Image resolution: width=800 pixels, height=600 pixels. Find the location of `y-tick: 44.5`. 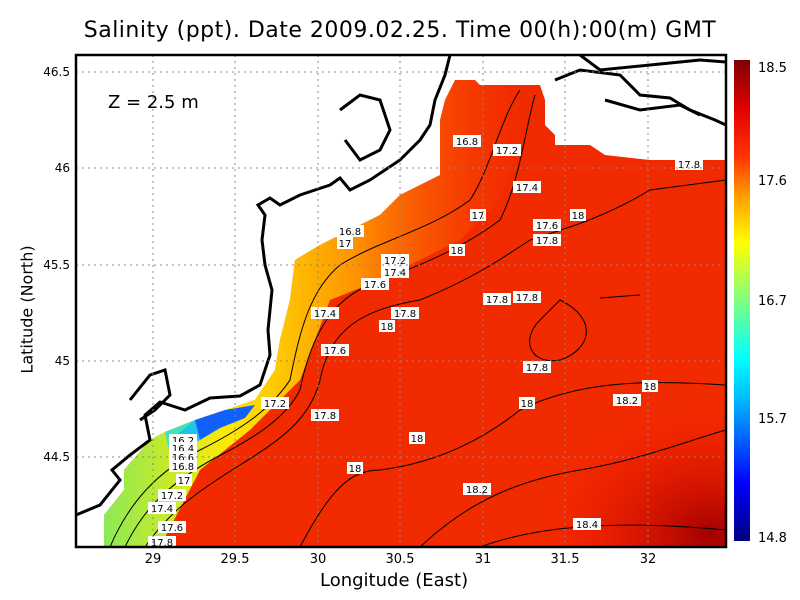

y-tick: 44.5 is located at coordinates (56, 457).